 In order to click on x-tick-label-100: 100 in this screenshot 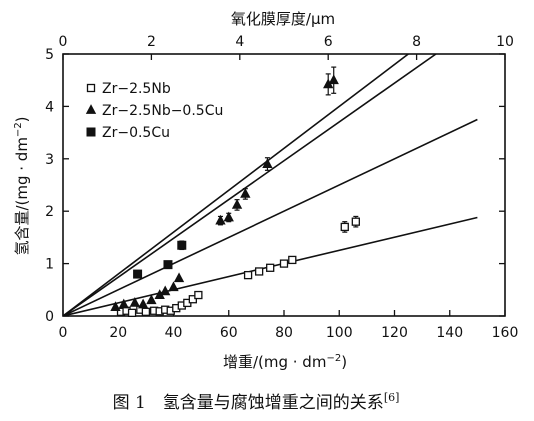, I will do `click(339, 333)`.